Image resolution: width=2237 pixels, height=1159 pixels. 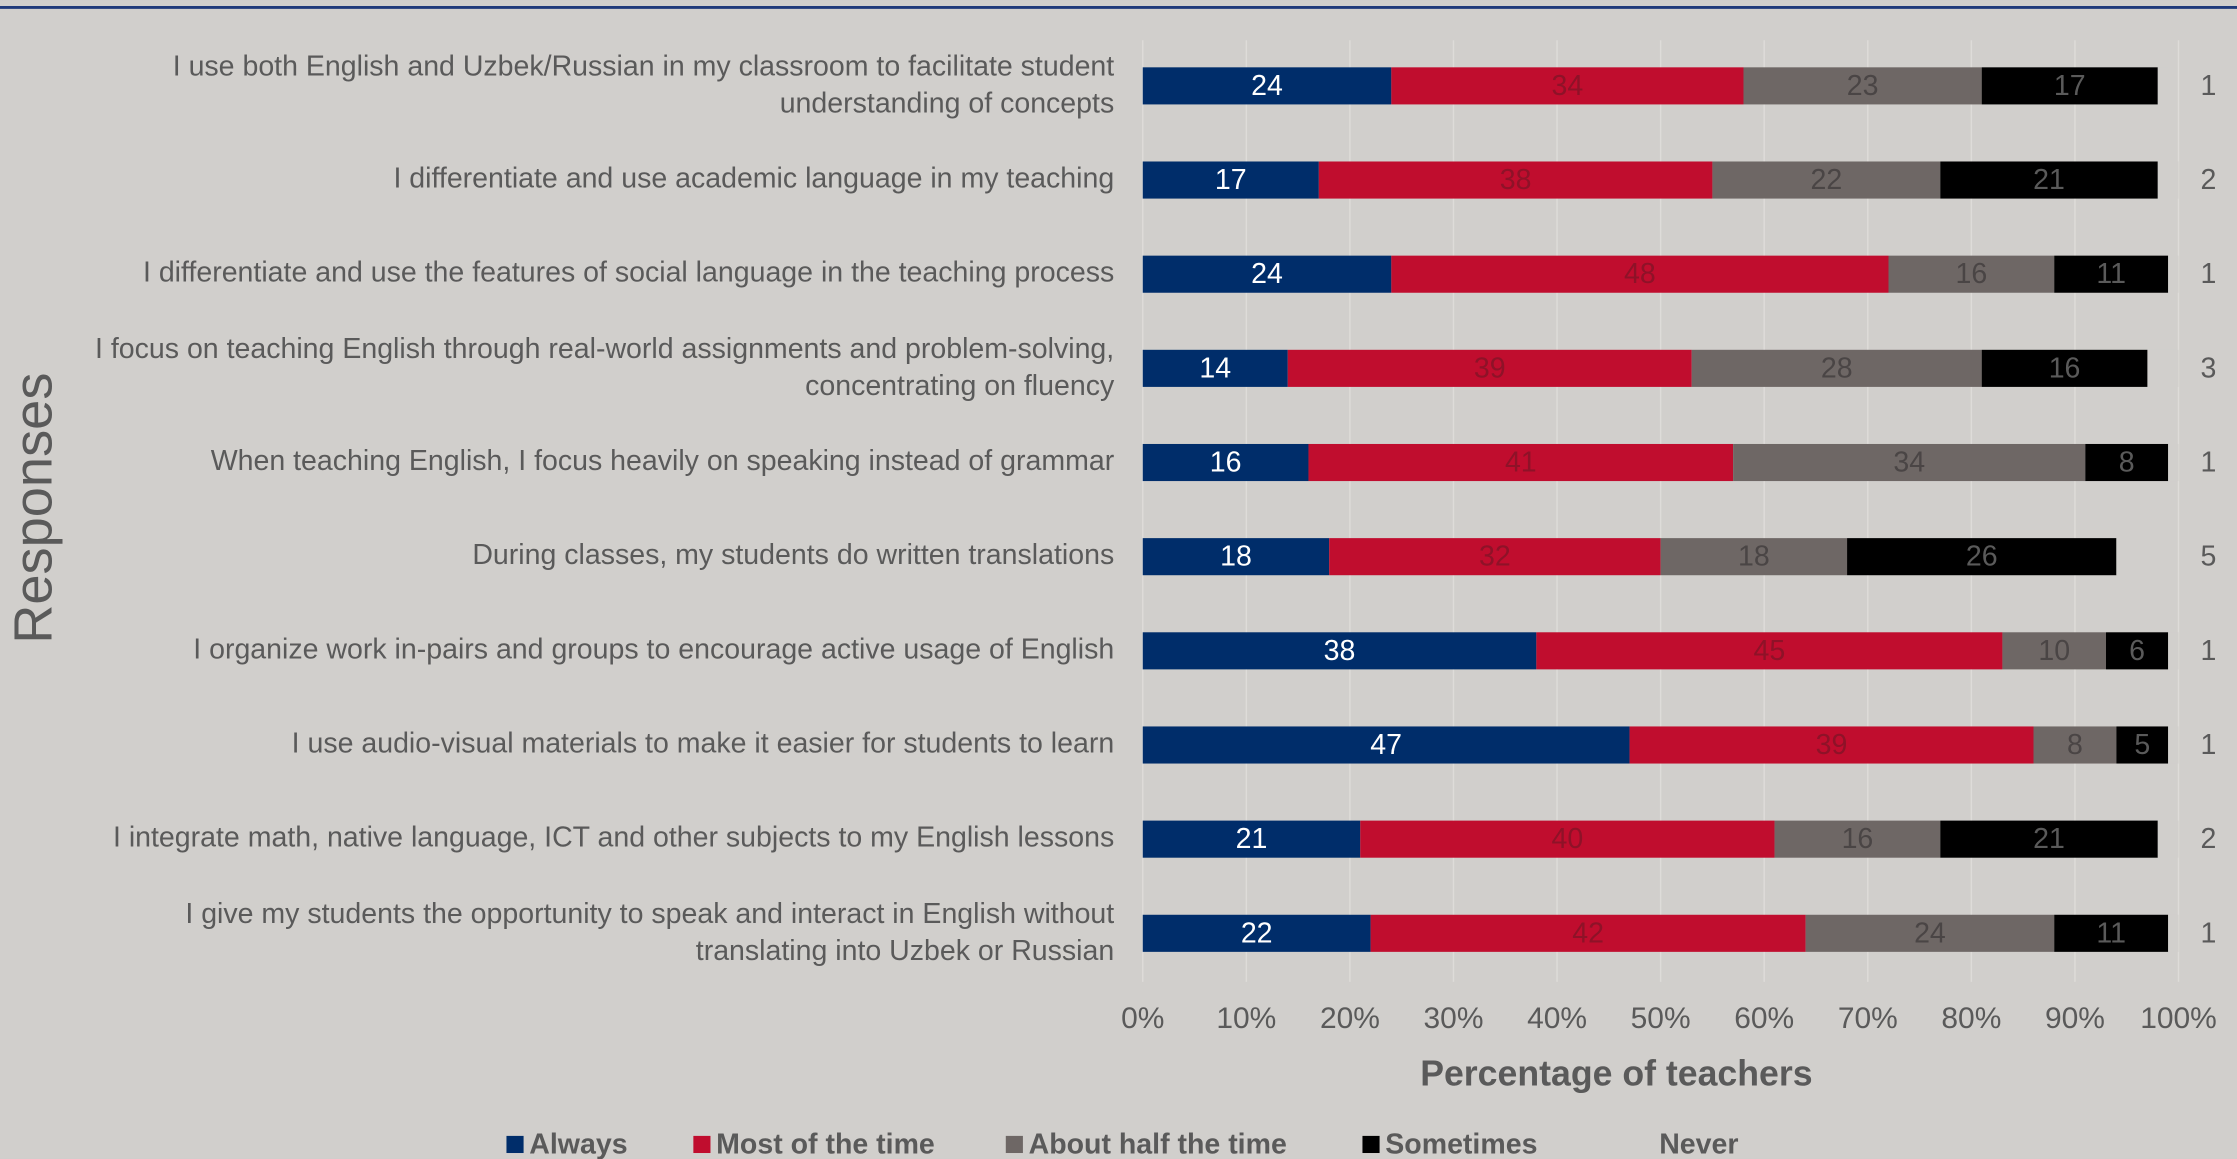 I want to click on data-label: 40, so click(x=1568, y=839).